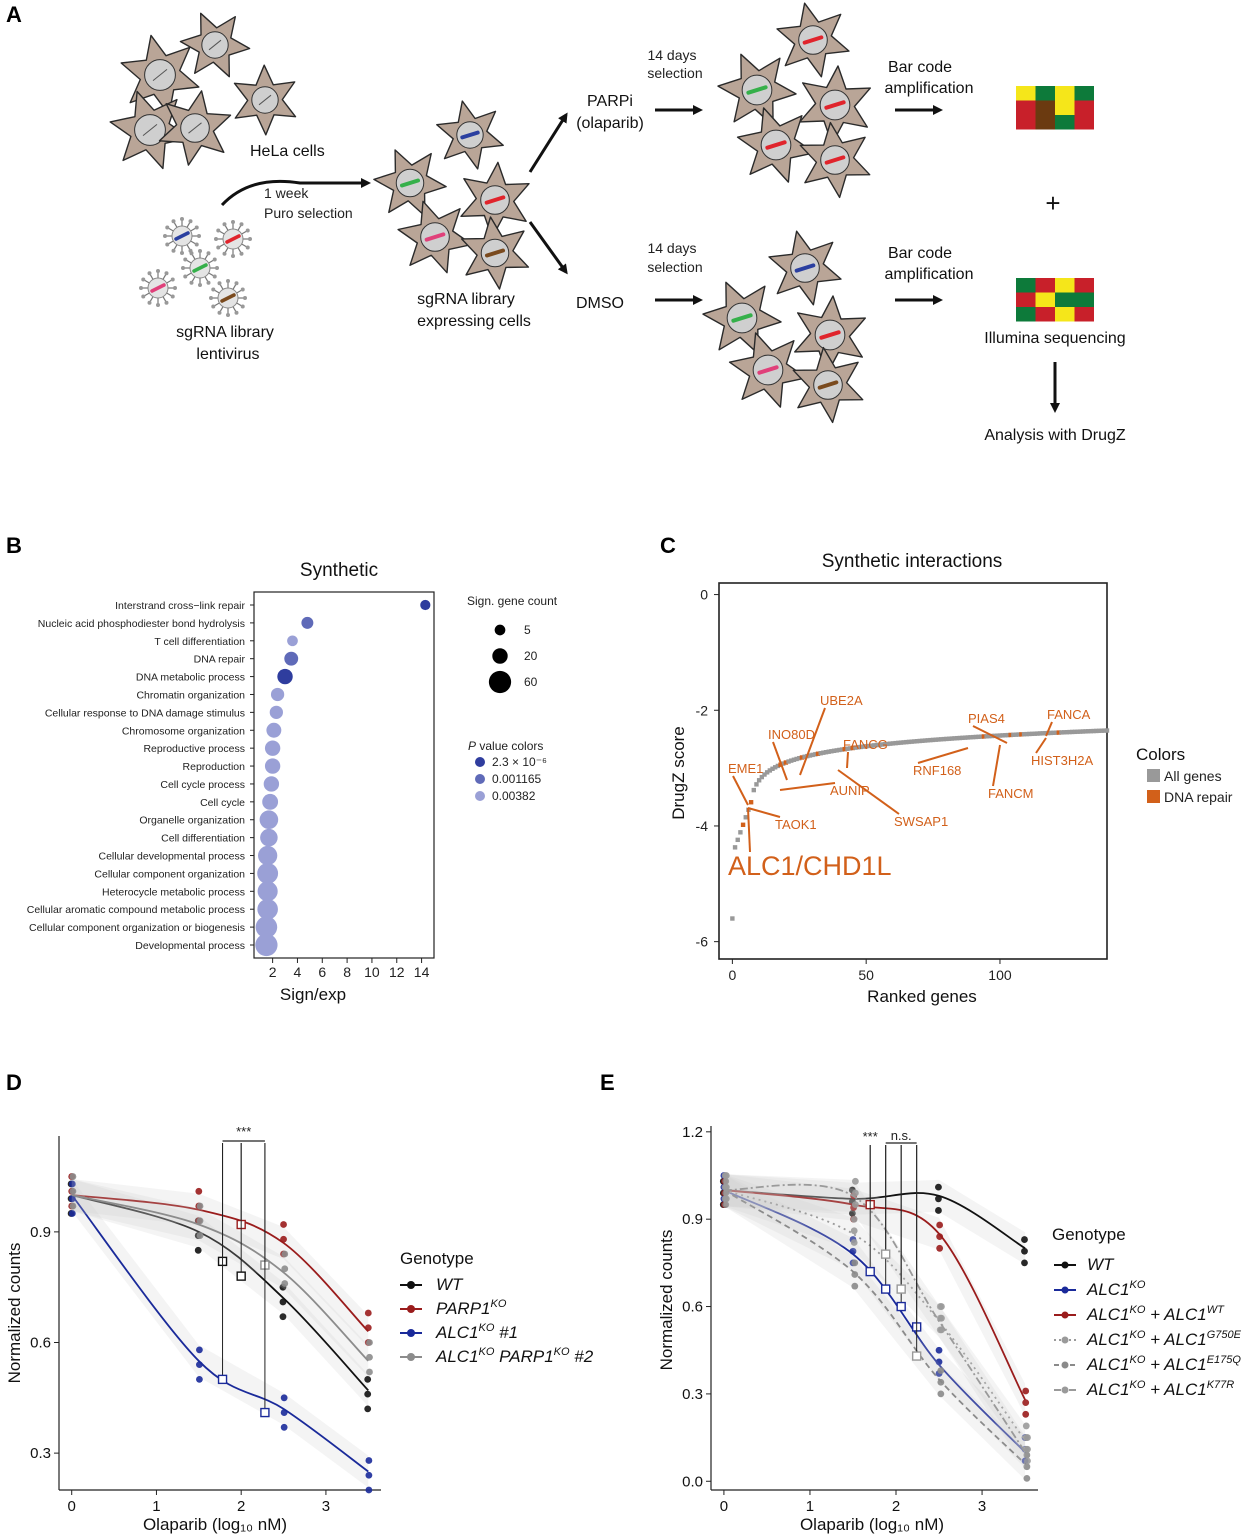 The width and height of the screenshot is (1244, 1536). What do you see at coordinates (810, 866) in the screenshot?
I see `alc1-highlight-label: ALC1/CHD1L` at bounding box center [810, 866].